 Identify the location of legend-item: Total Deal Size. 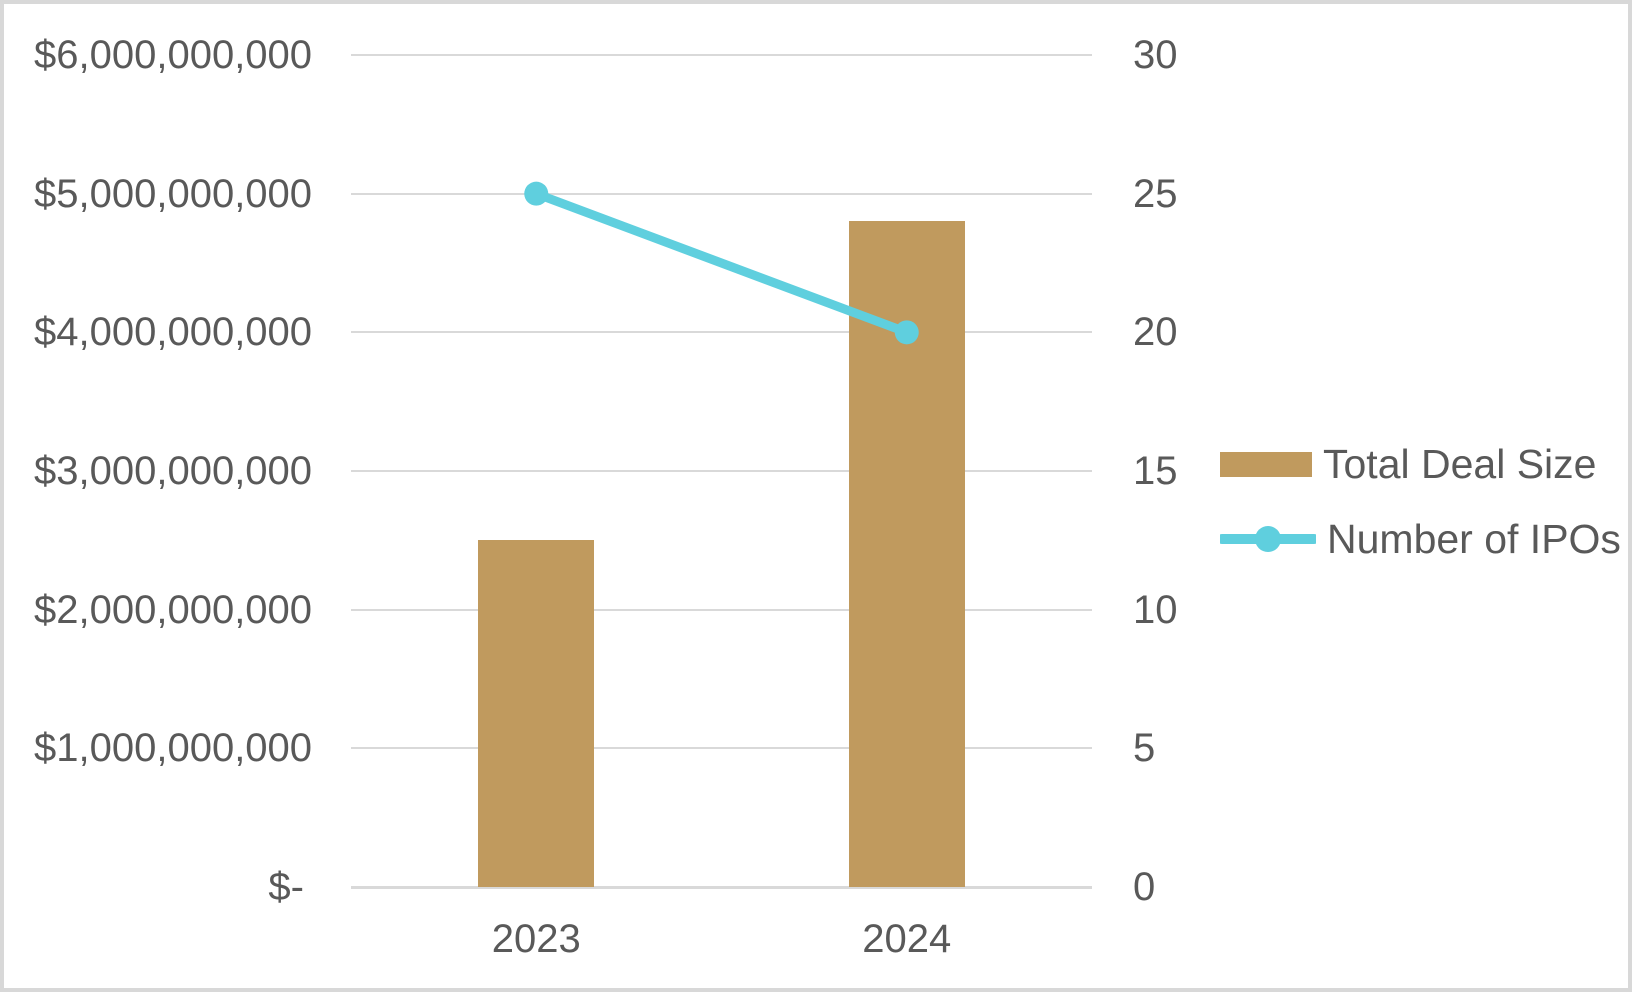
(1420, 464).